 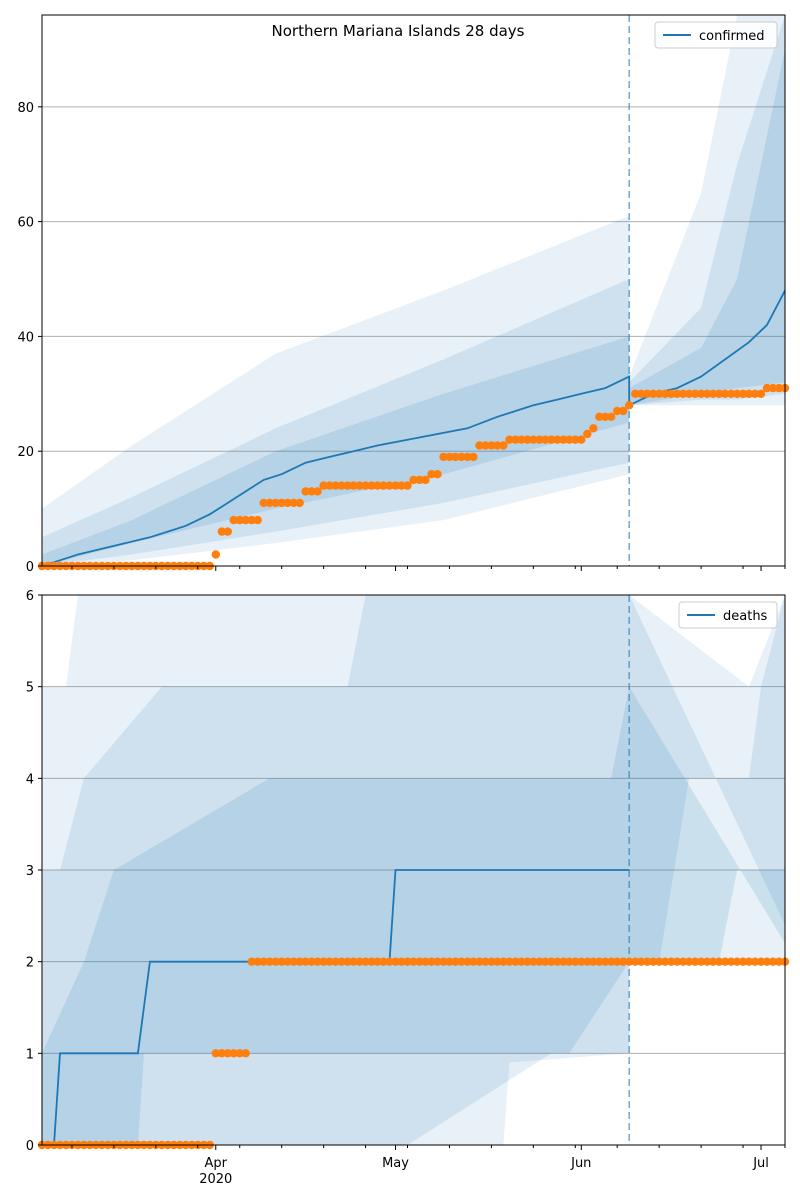 What do you see at coordinates (760, 1163) in the screenshot?
I see `x-tick-label: Jul` at bounding box center [760, 1163].